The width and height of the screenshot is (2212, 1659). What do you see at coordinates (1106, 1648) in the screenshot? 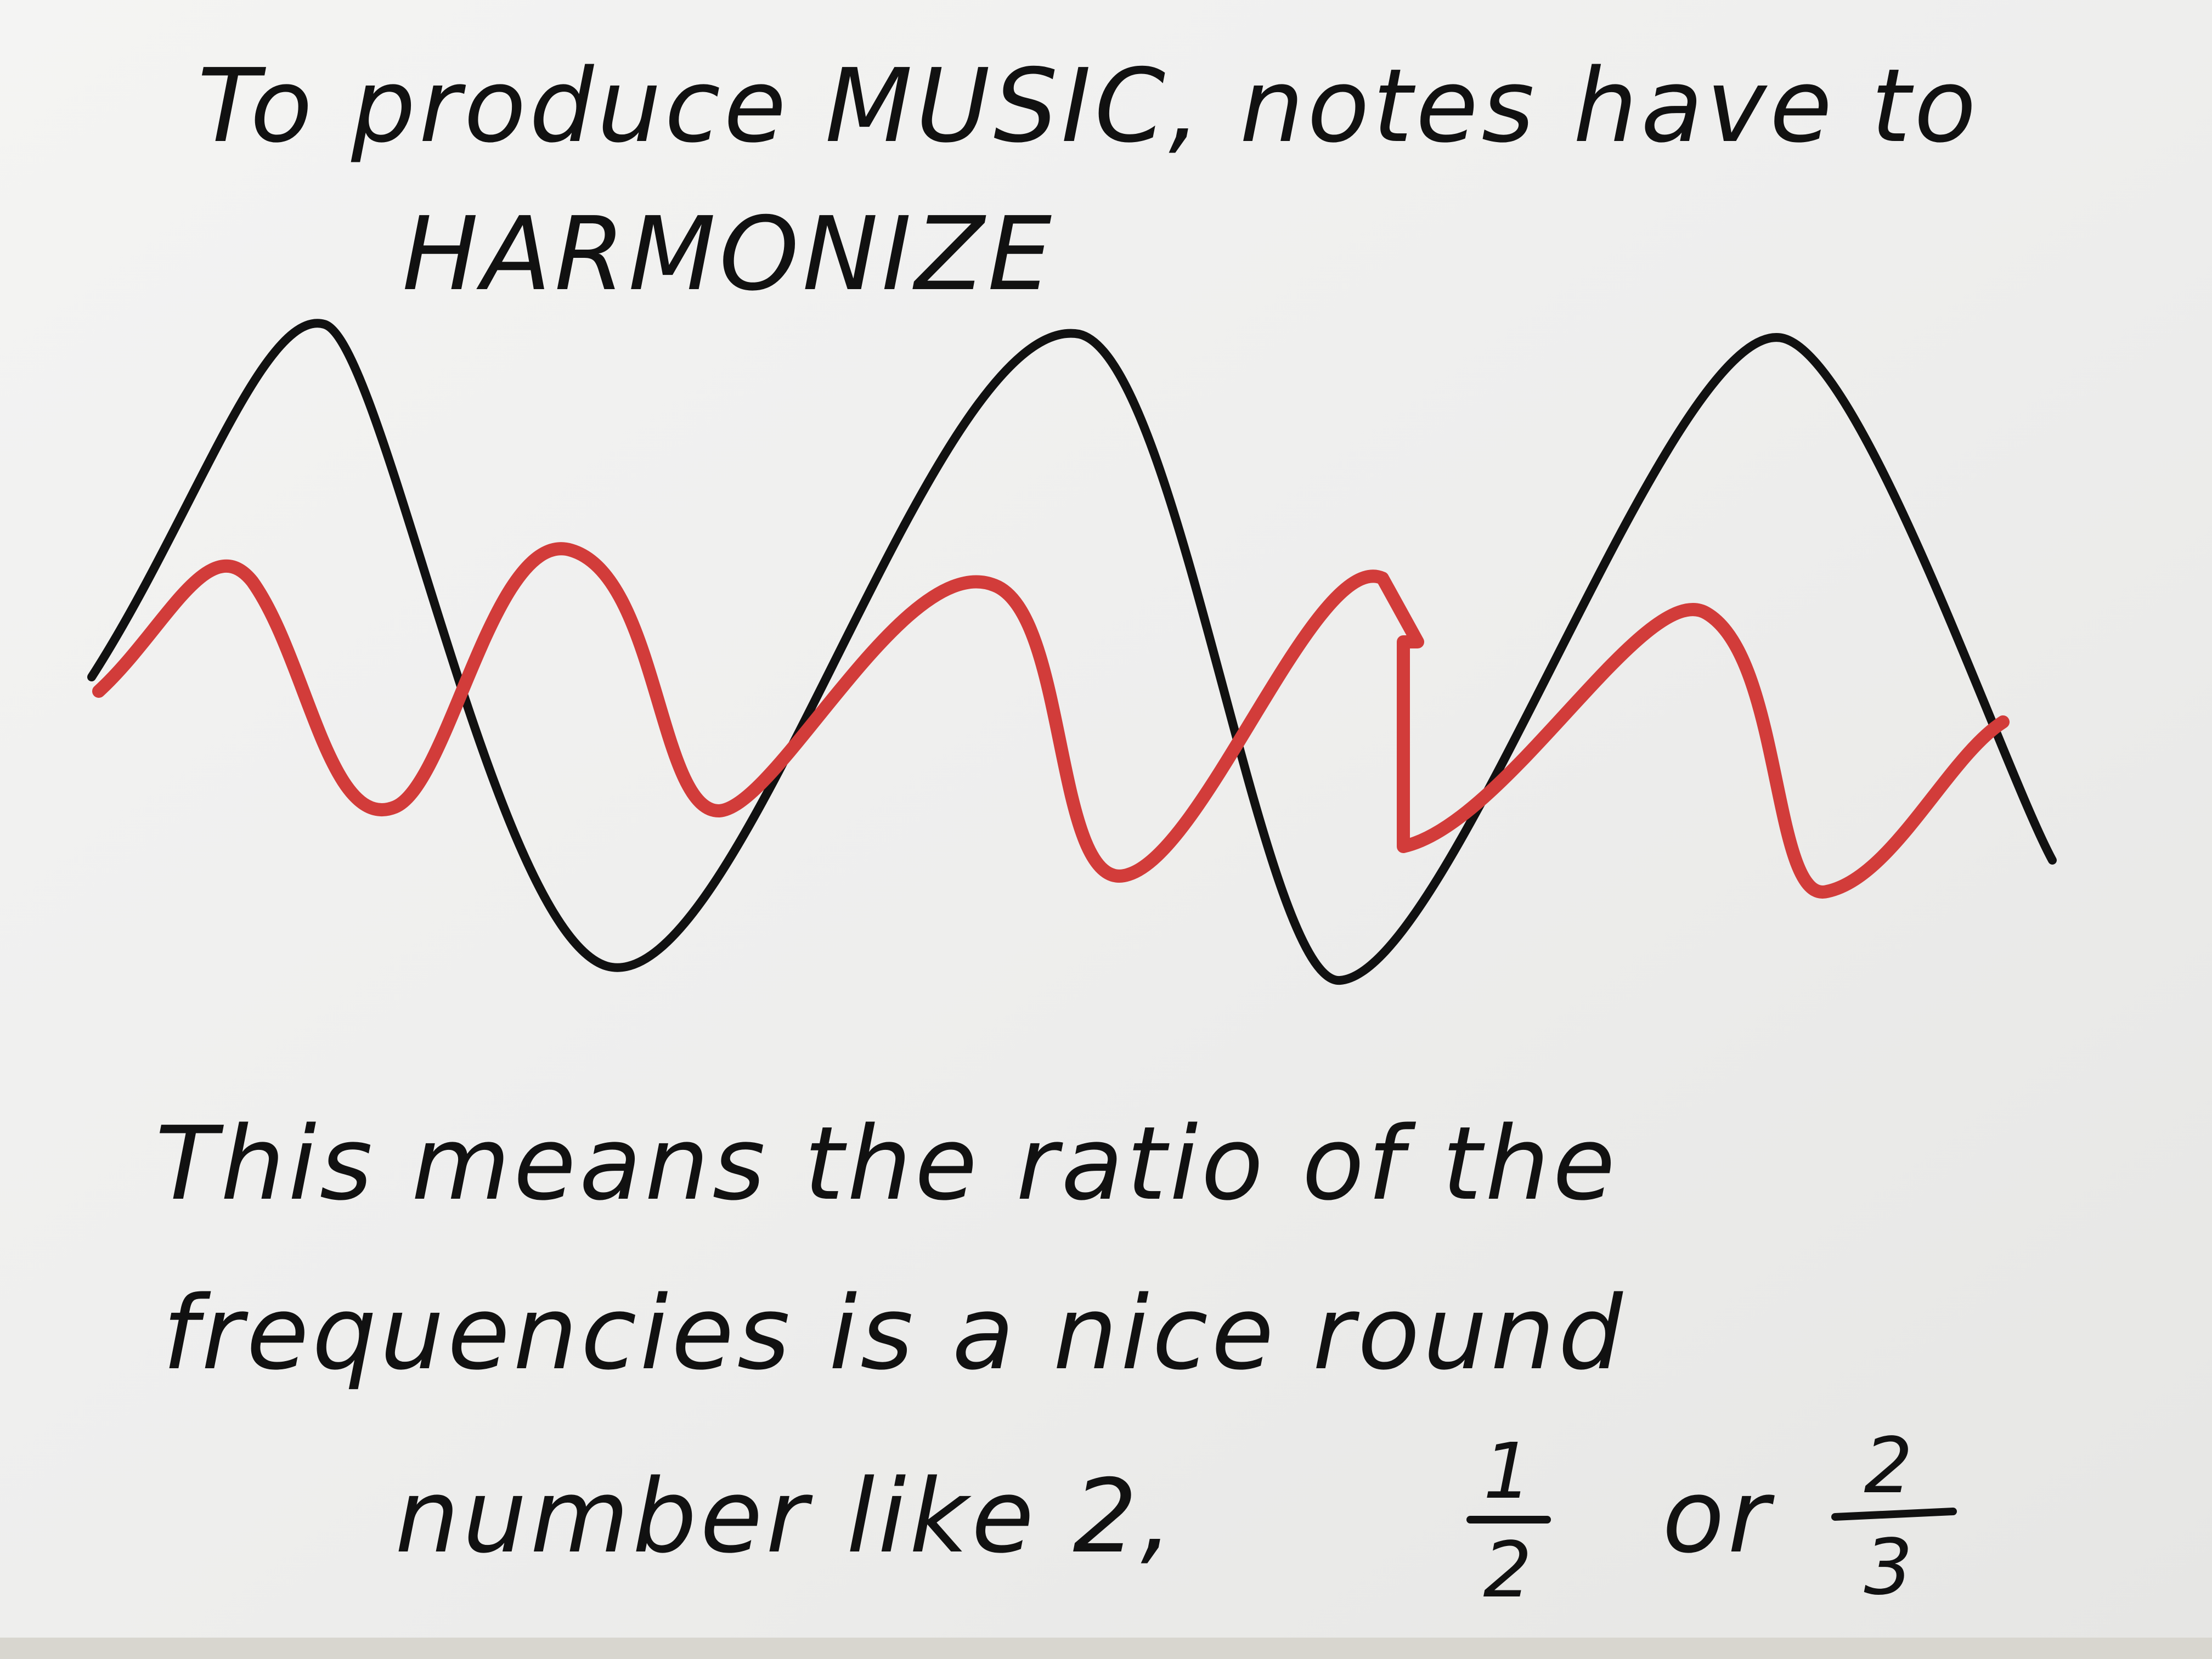
I see `table-edge` at bounding box center [1106, 1648].